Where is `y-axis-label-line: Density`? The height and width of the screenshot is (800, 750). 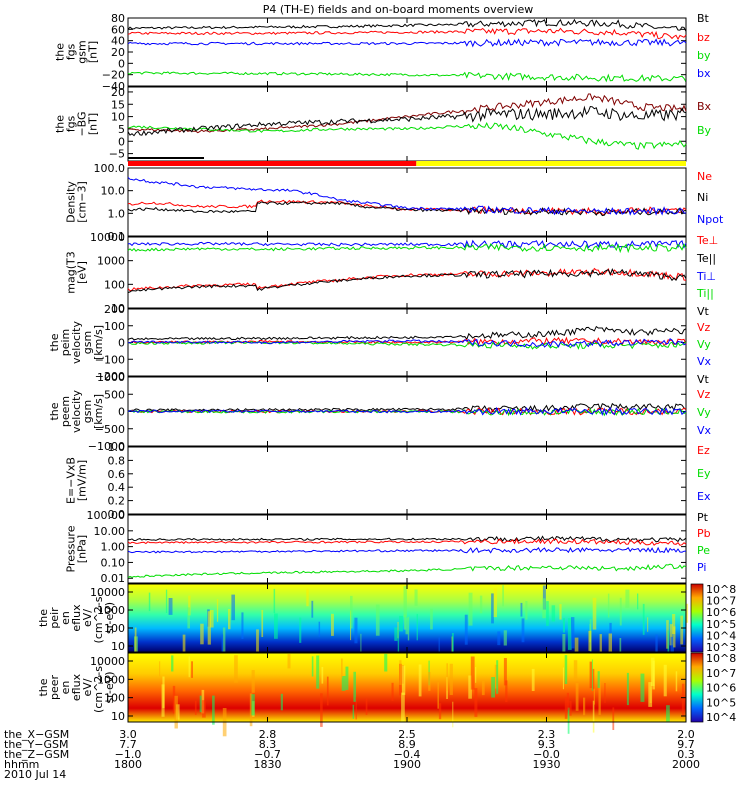
y-axis-label-line: Density is located at coordinates (71, 202).